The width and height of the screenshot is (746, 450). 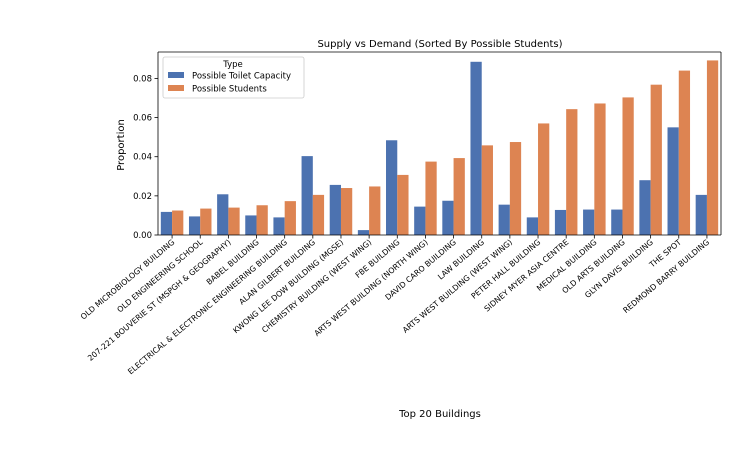 I want to click on y-tick-label: 0.00, so click(x=142, y=236).